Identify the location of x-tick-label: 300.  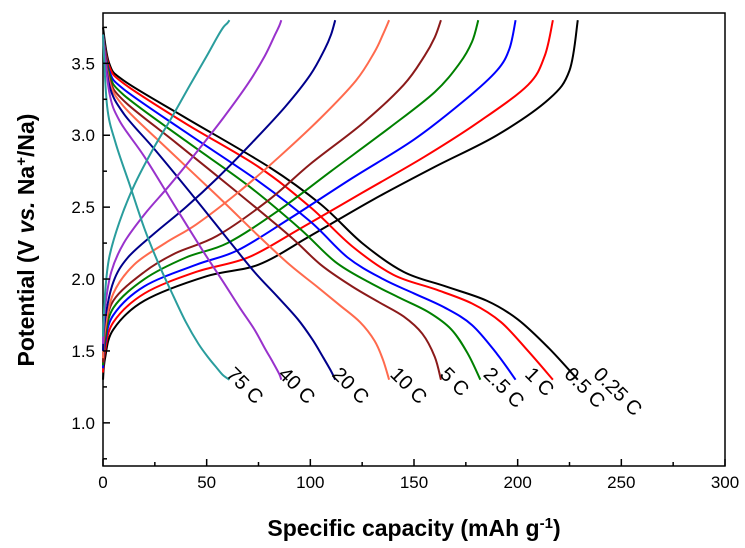
(725, 482).